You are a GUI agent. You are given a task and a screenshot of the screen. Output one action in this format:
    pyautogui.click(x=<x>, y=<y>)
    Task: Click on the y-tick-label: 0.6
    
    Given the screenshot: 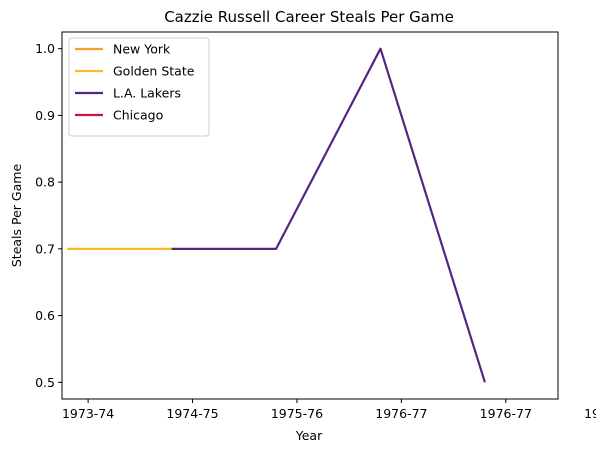 What is the action you would take?
    pyautogui.click(x=45, y=315)
    